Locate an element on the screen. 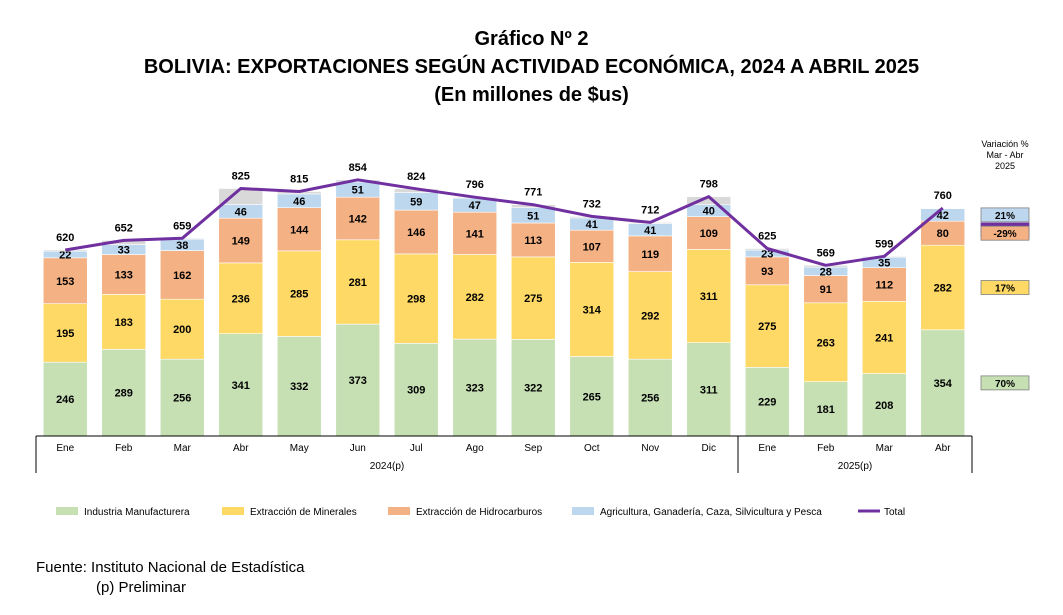  total-line is located at coordinates (504, 222).